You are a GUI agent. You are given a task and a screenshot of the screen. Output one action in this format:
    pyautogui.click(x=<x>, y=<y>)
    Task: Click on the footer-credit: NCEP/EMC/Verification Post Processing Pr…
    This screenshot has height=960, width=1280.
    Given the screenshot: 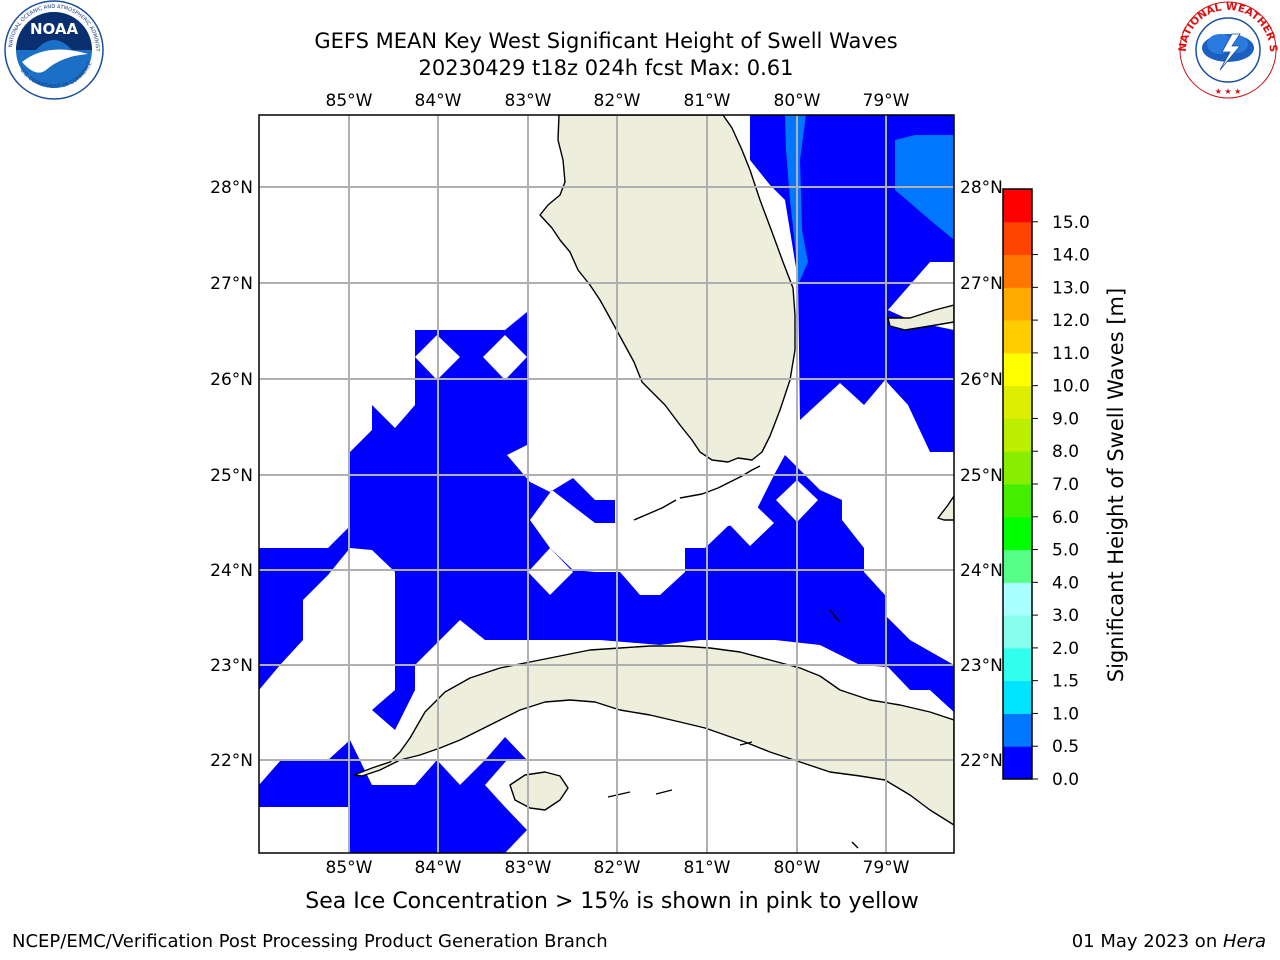 What is the action you would take?
    pyautogui.click(x=310, y=941)
    